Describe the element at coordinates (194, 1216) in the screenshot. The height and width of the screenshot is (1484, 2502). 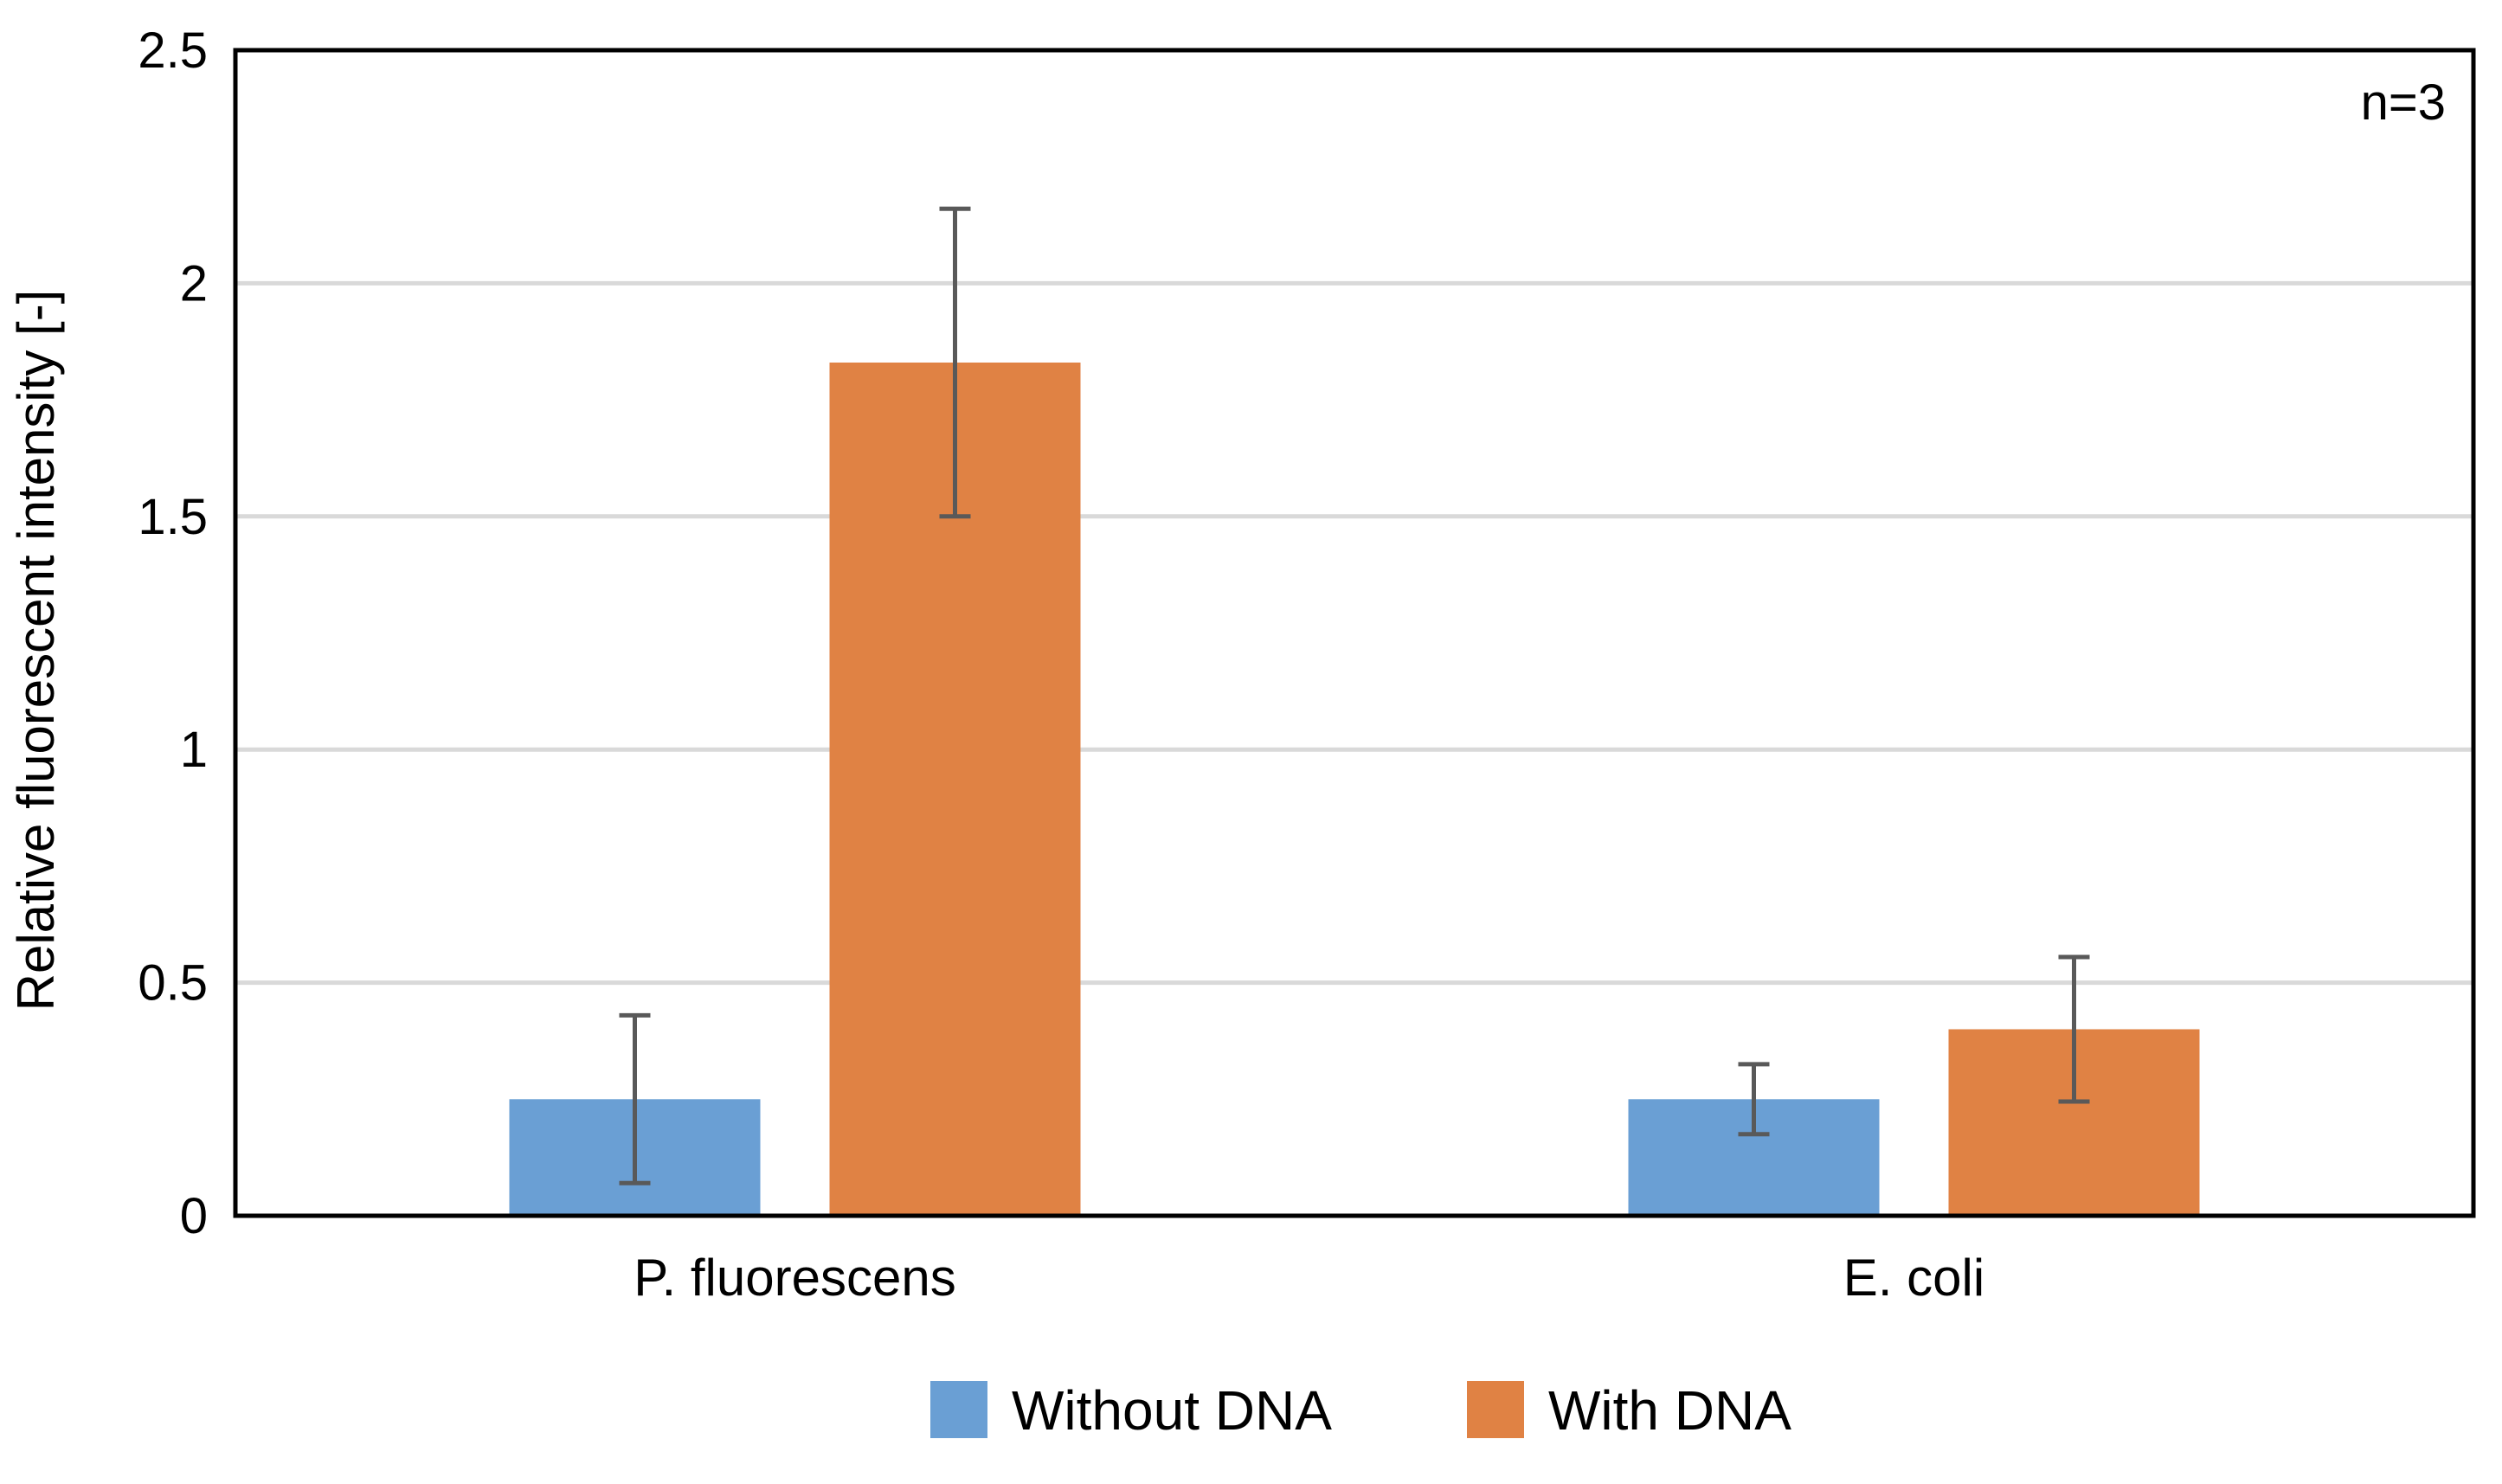
I see `y-tick-label: 0` at that location.